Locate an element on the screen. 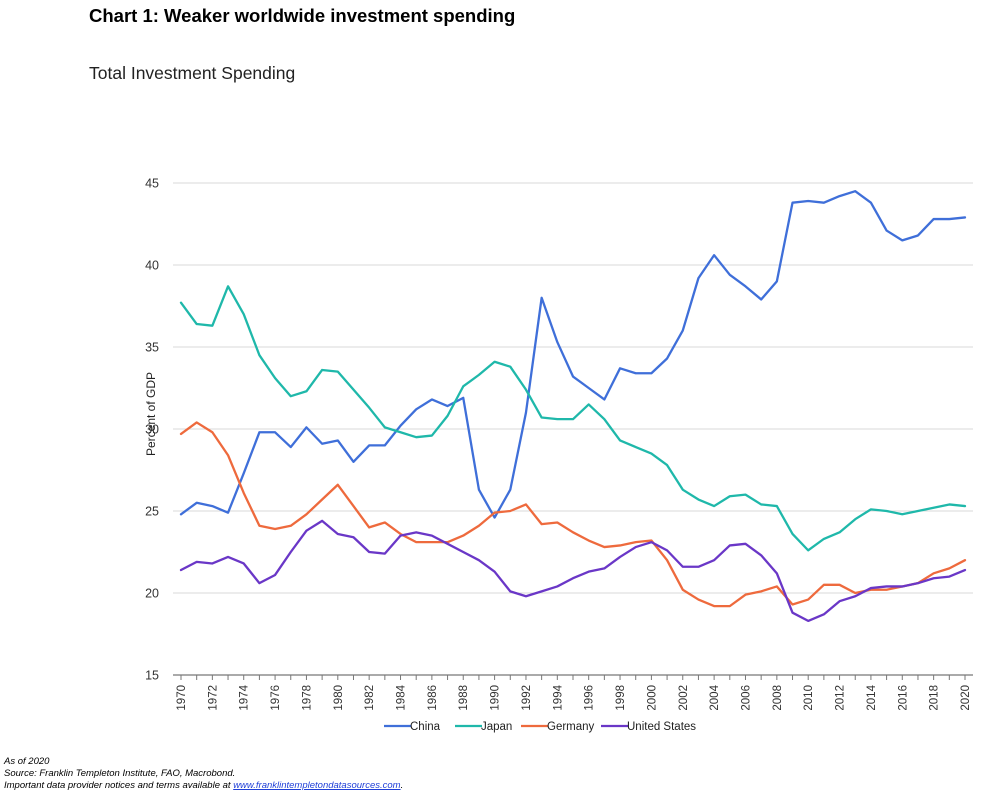  x-tick-label: 2012 is located at coordinates (841, 698).